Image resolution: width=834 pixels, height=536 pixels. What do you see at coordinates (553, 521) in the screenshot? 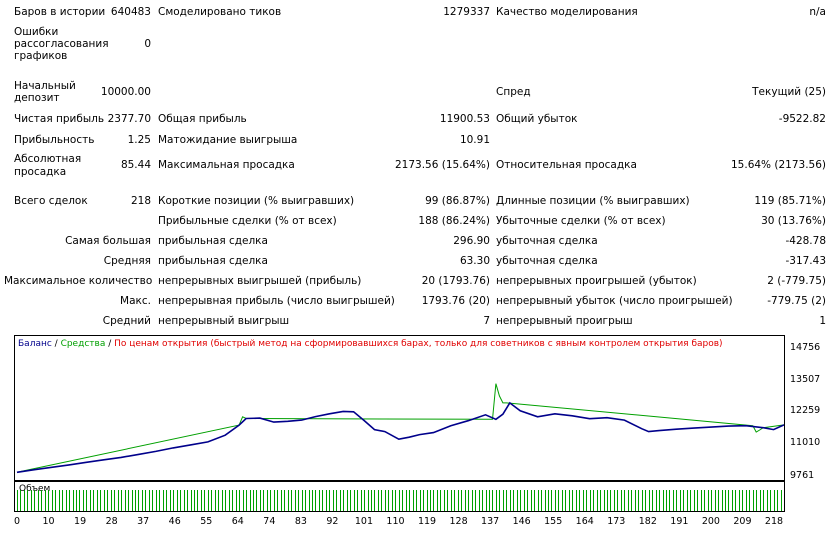
I see `x-tick-label: 155` at bounding box center [553, 521].